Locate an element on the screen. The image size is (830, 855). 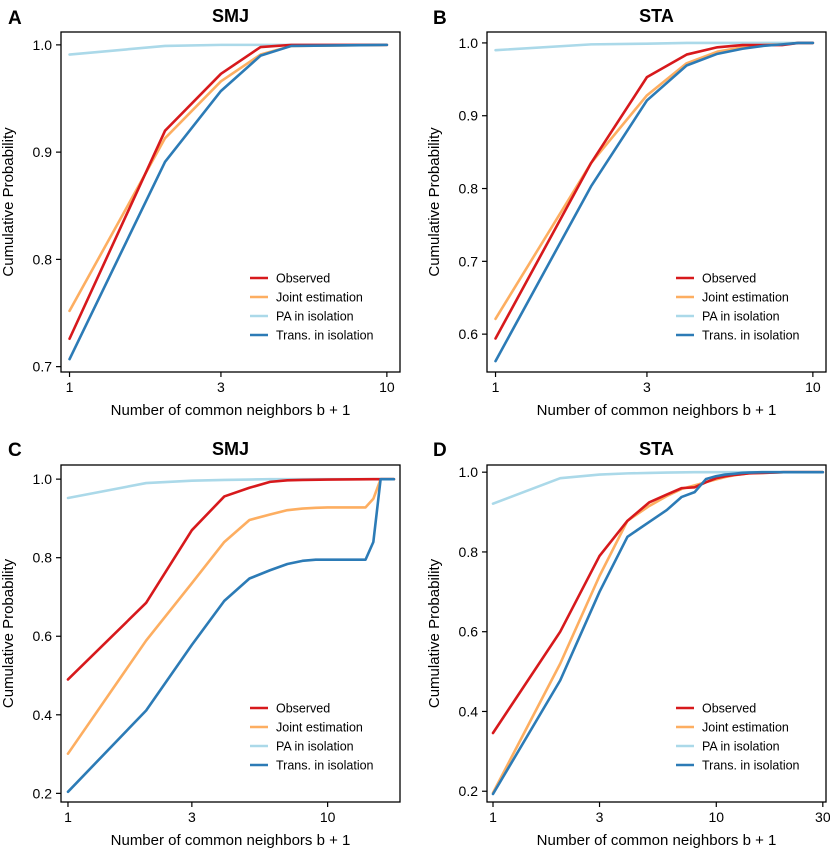
chart-title-b: STA is located at coordinates (656, 16).